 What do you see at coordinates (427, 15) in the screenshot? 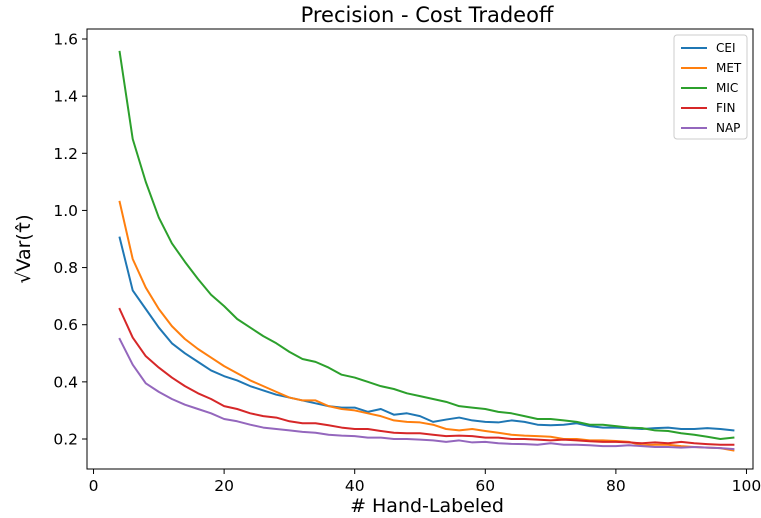
I see `chart-title: Precision - Cost Tradeoff` at bounding box center [427, 15].